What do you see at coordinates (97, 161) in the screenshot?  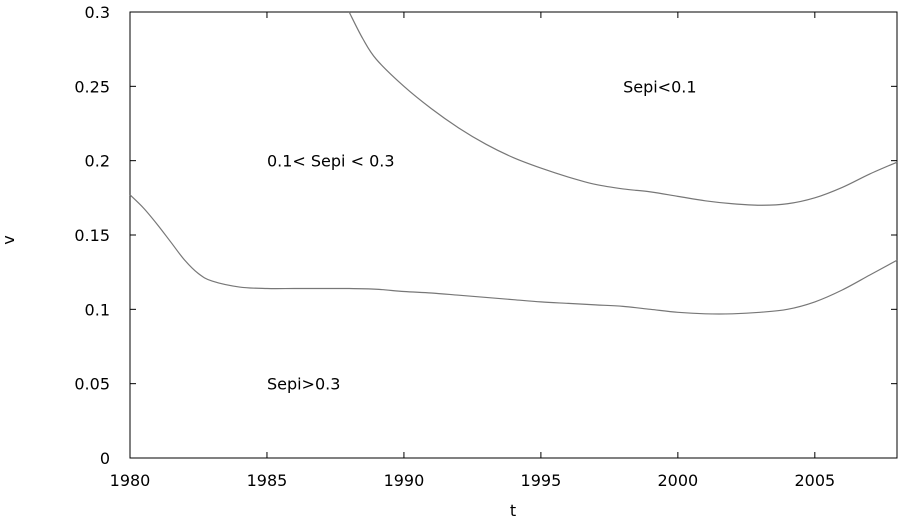 I see `y-tick-label: 0.2` at bounding box center [97, 161].